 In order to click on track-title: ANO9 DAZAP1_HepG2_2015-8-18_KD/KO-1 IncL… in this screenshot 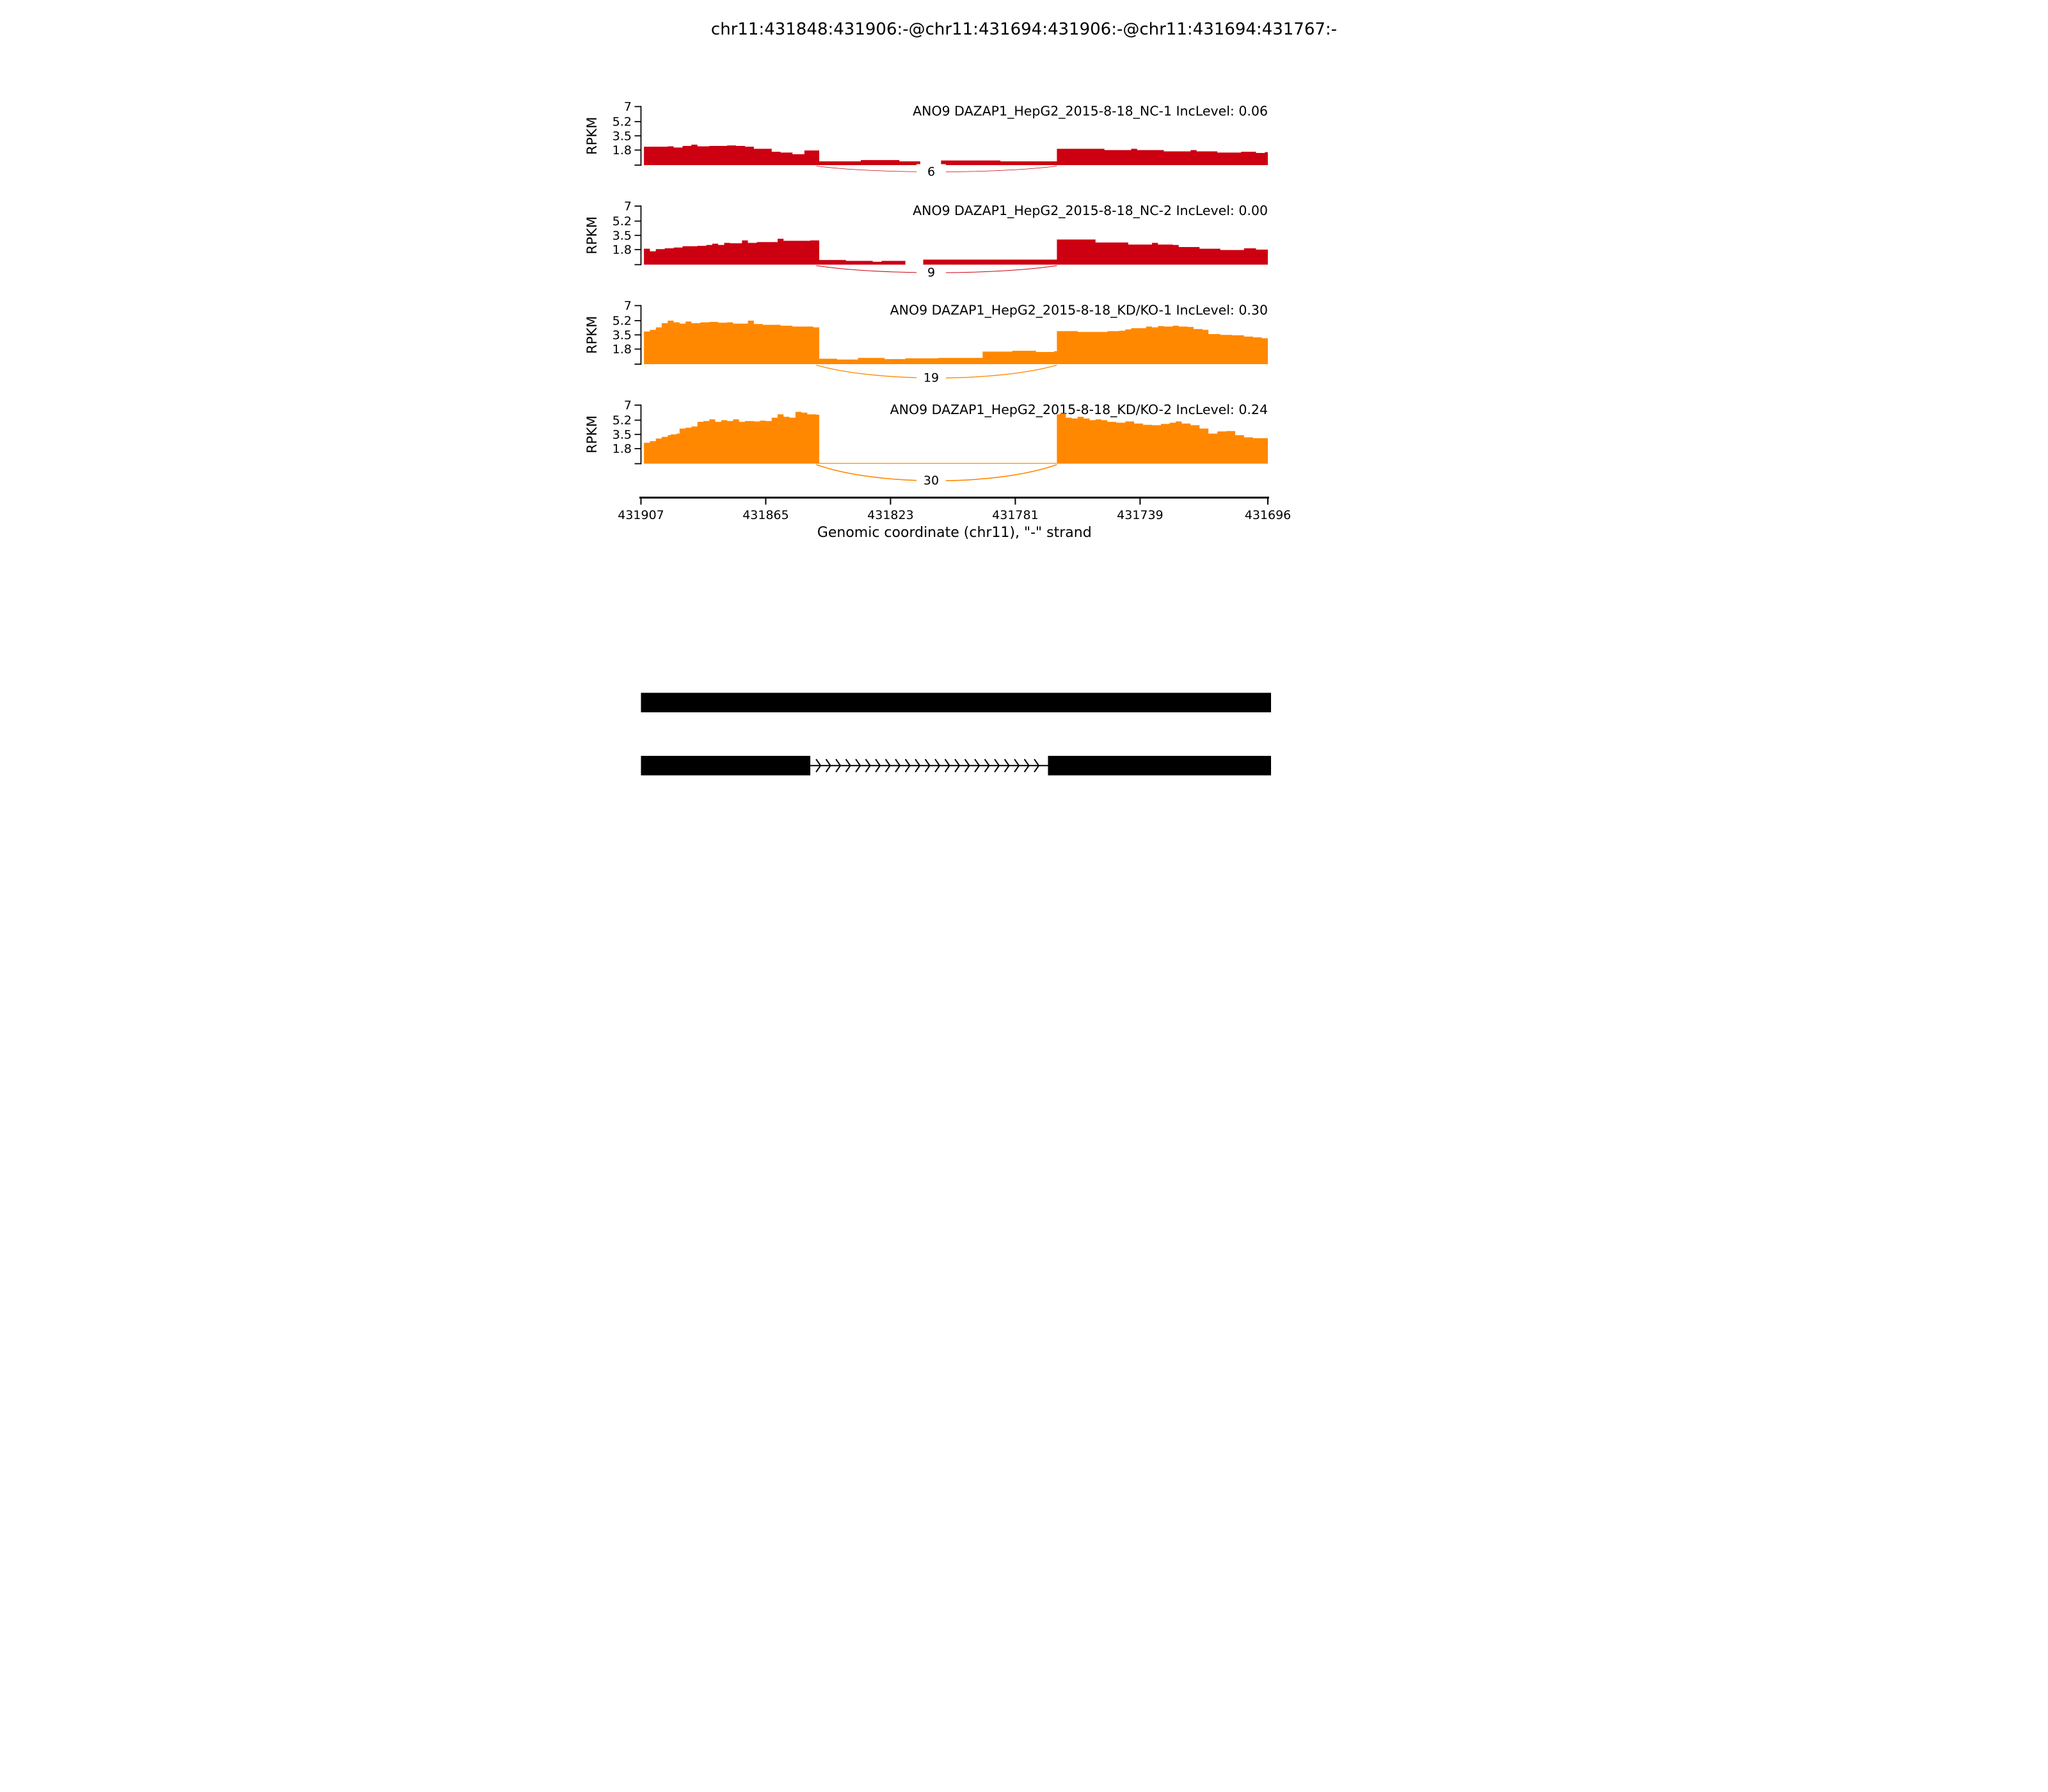, I will do `click(1079, 311)`.